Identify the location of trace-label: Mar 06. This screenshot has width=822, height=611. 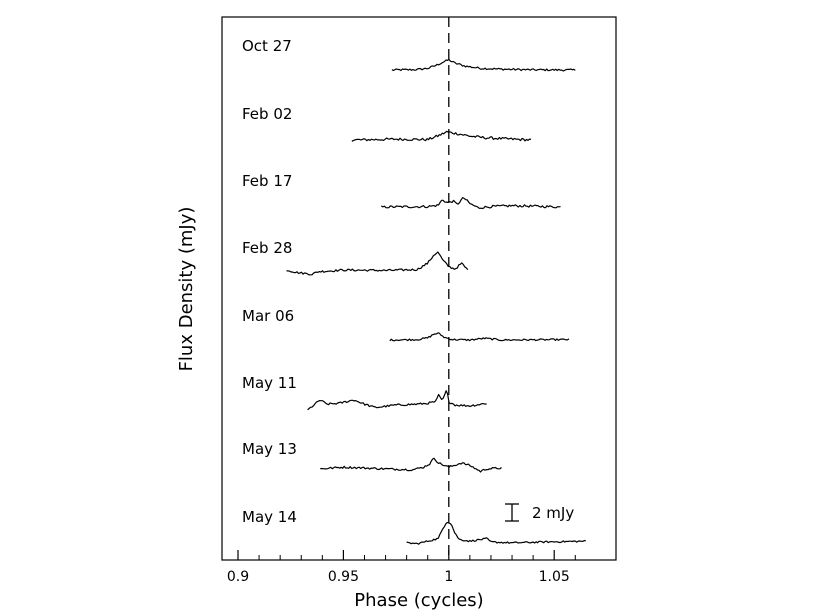
(268, 316).